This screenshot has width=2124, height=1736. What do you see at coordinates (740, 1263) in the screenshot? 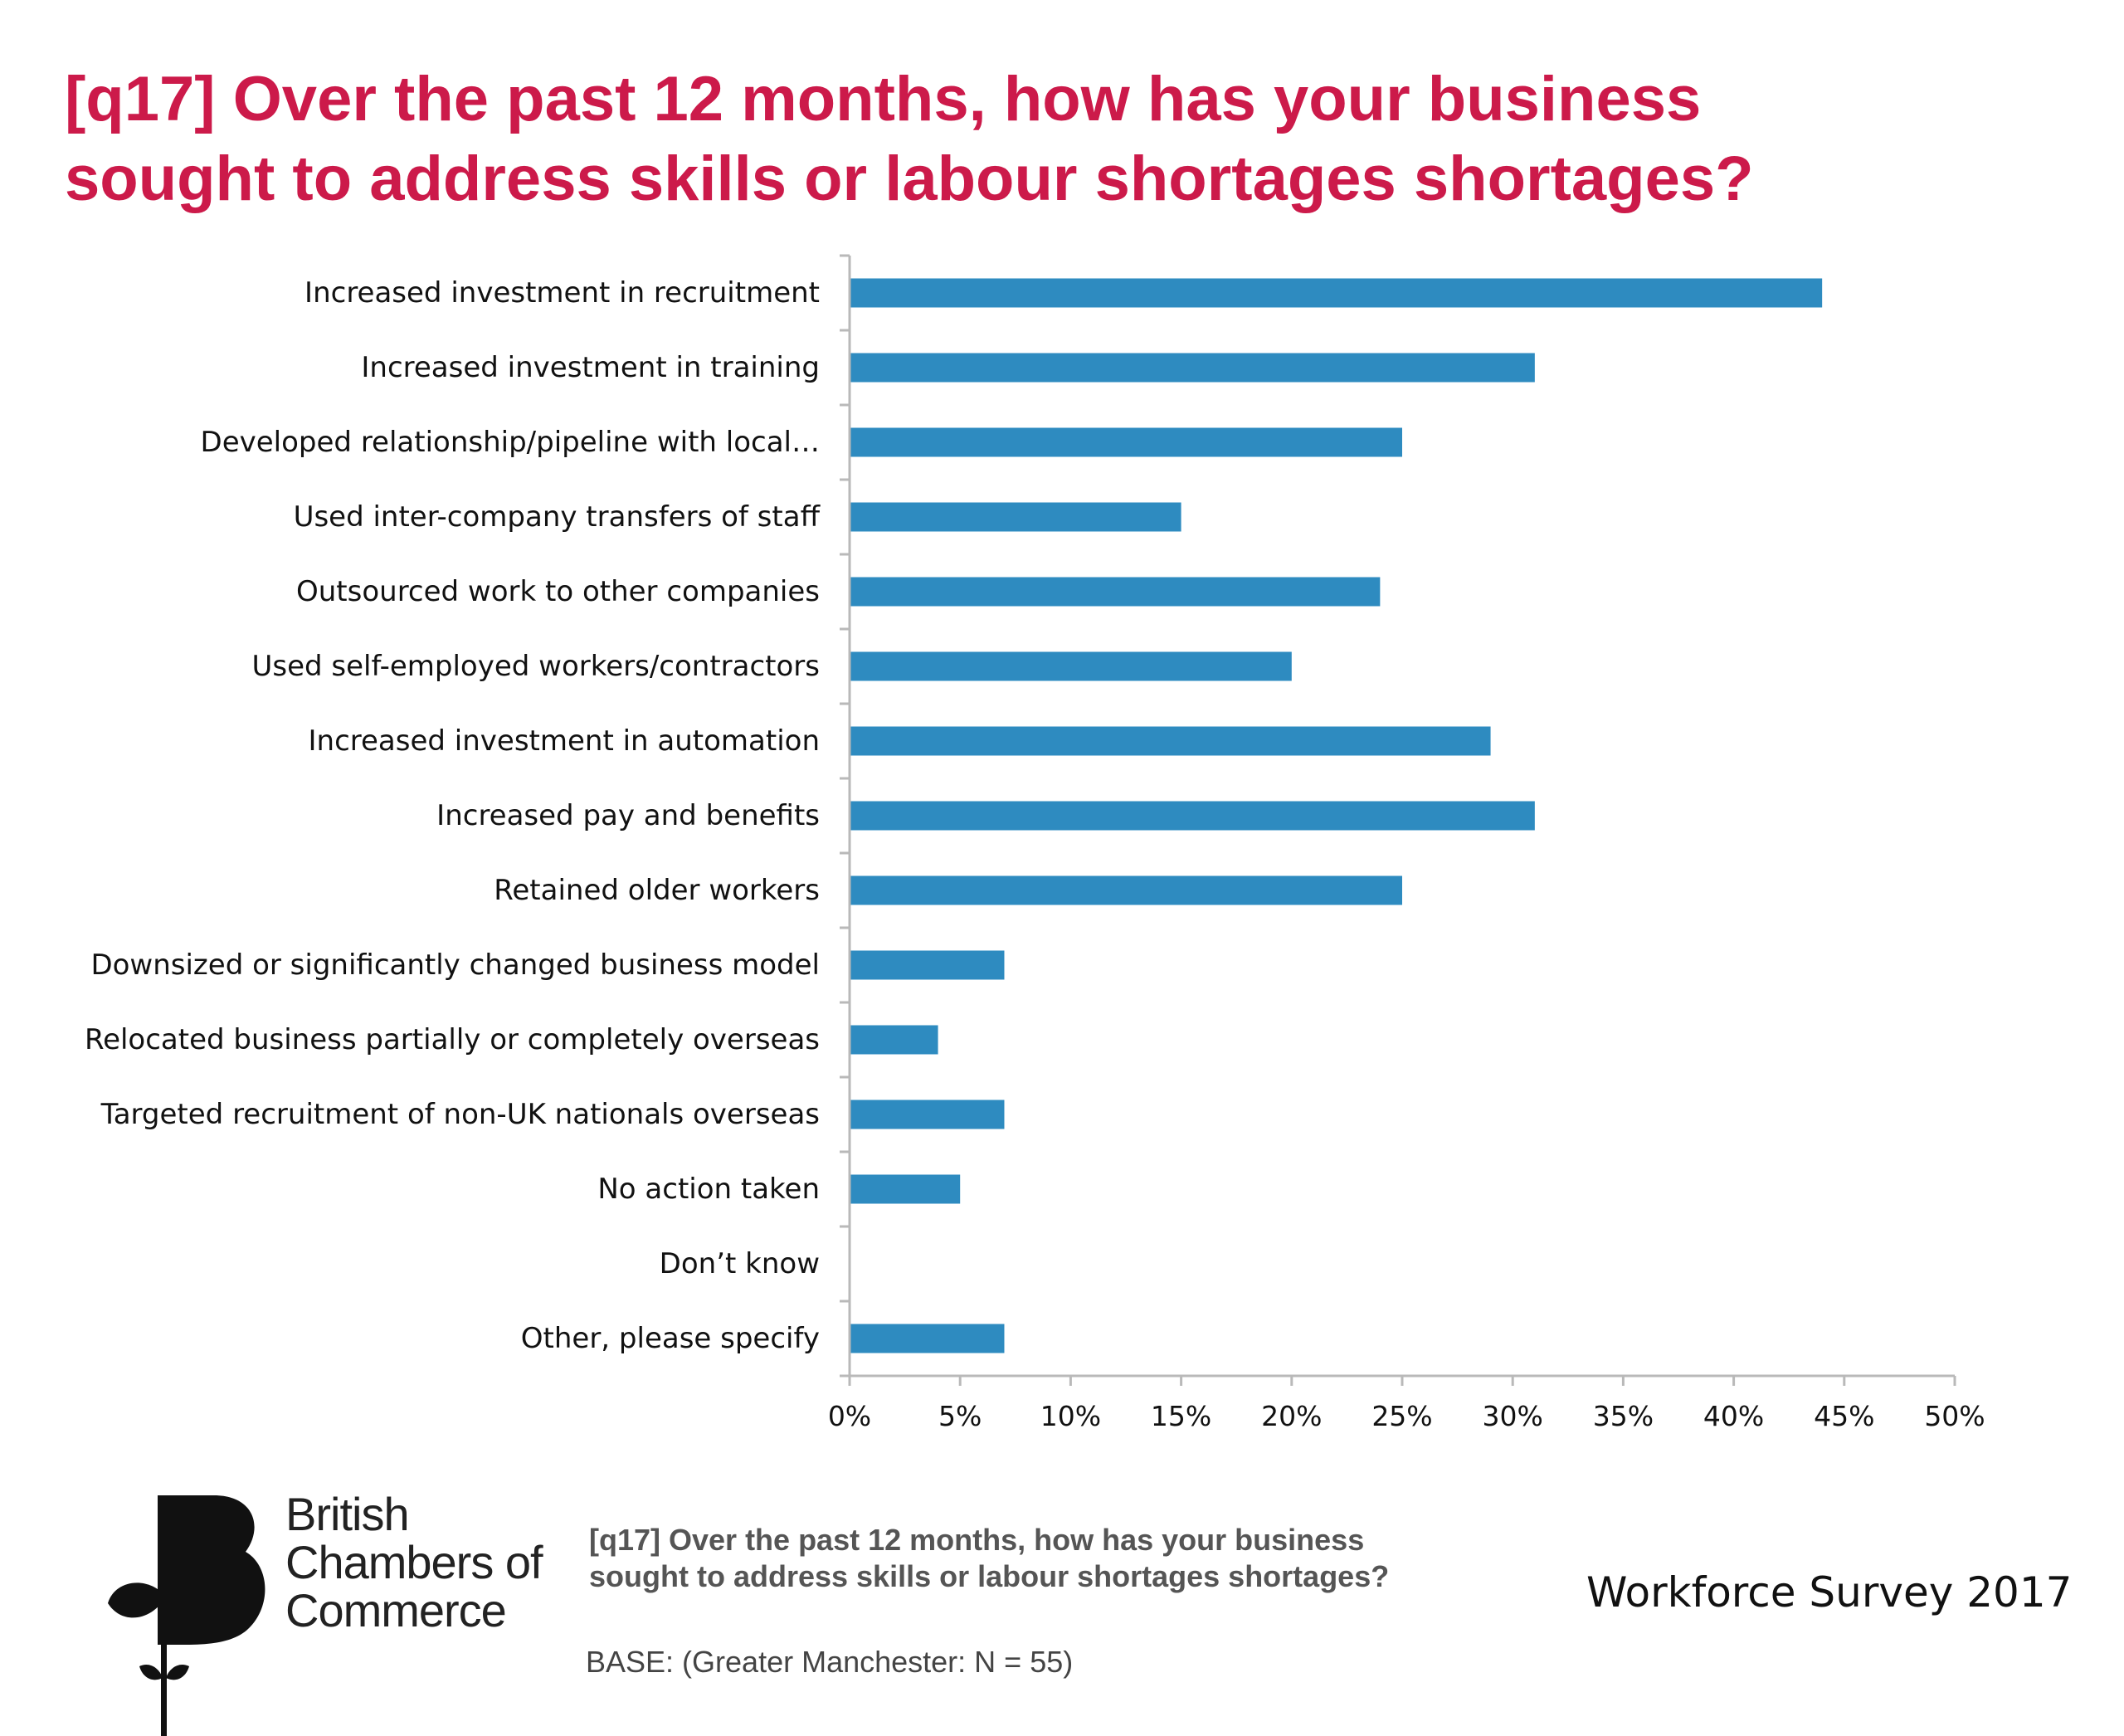
I see `category-label: Don’t know` at bounding box center [740, 1263].